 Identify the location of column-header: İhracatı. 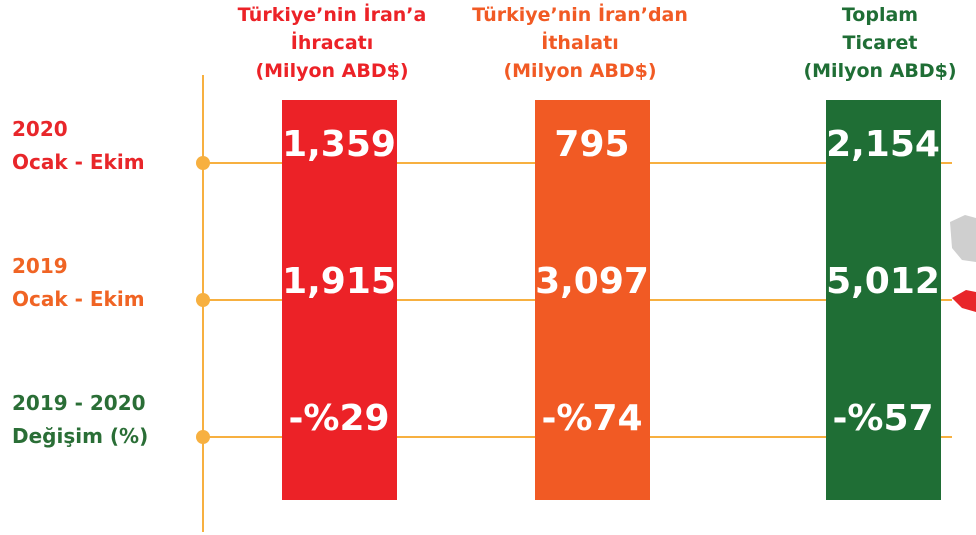
(332, 43).